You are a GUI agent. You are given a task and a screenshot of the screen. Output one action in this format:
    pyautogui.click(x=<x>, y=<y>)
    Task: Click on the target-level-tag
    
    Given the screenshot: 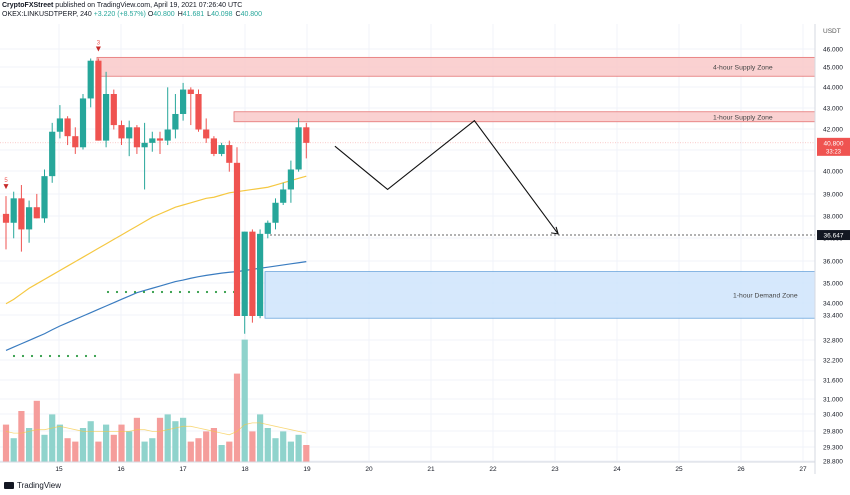 What is the action you would take?
    pyautogui.click(x=833, y=235)
    